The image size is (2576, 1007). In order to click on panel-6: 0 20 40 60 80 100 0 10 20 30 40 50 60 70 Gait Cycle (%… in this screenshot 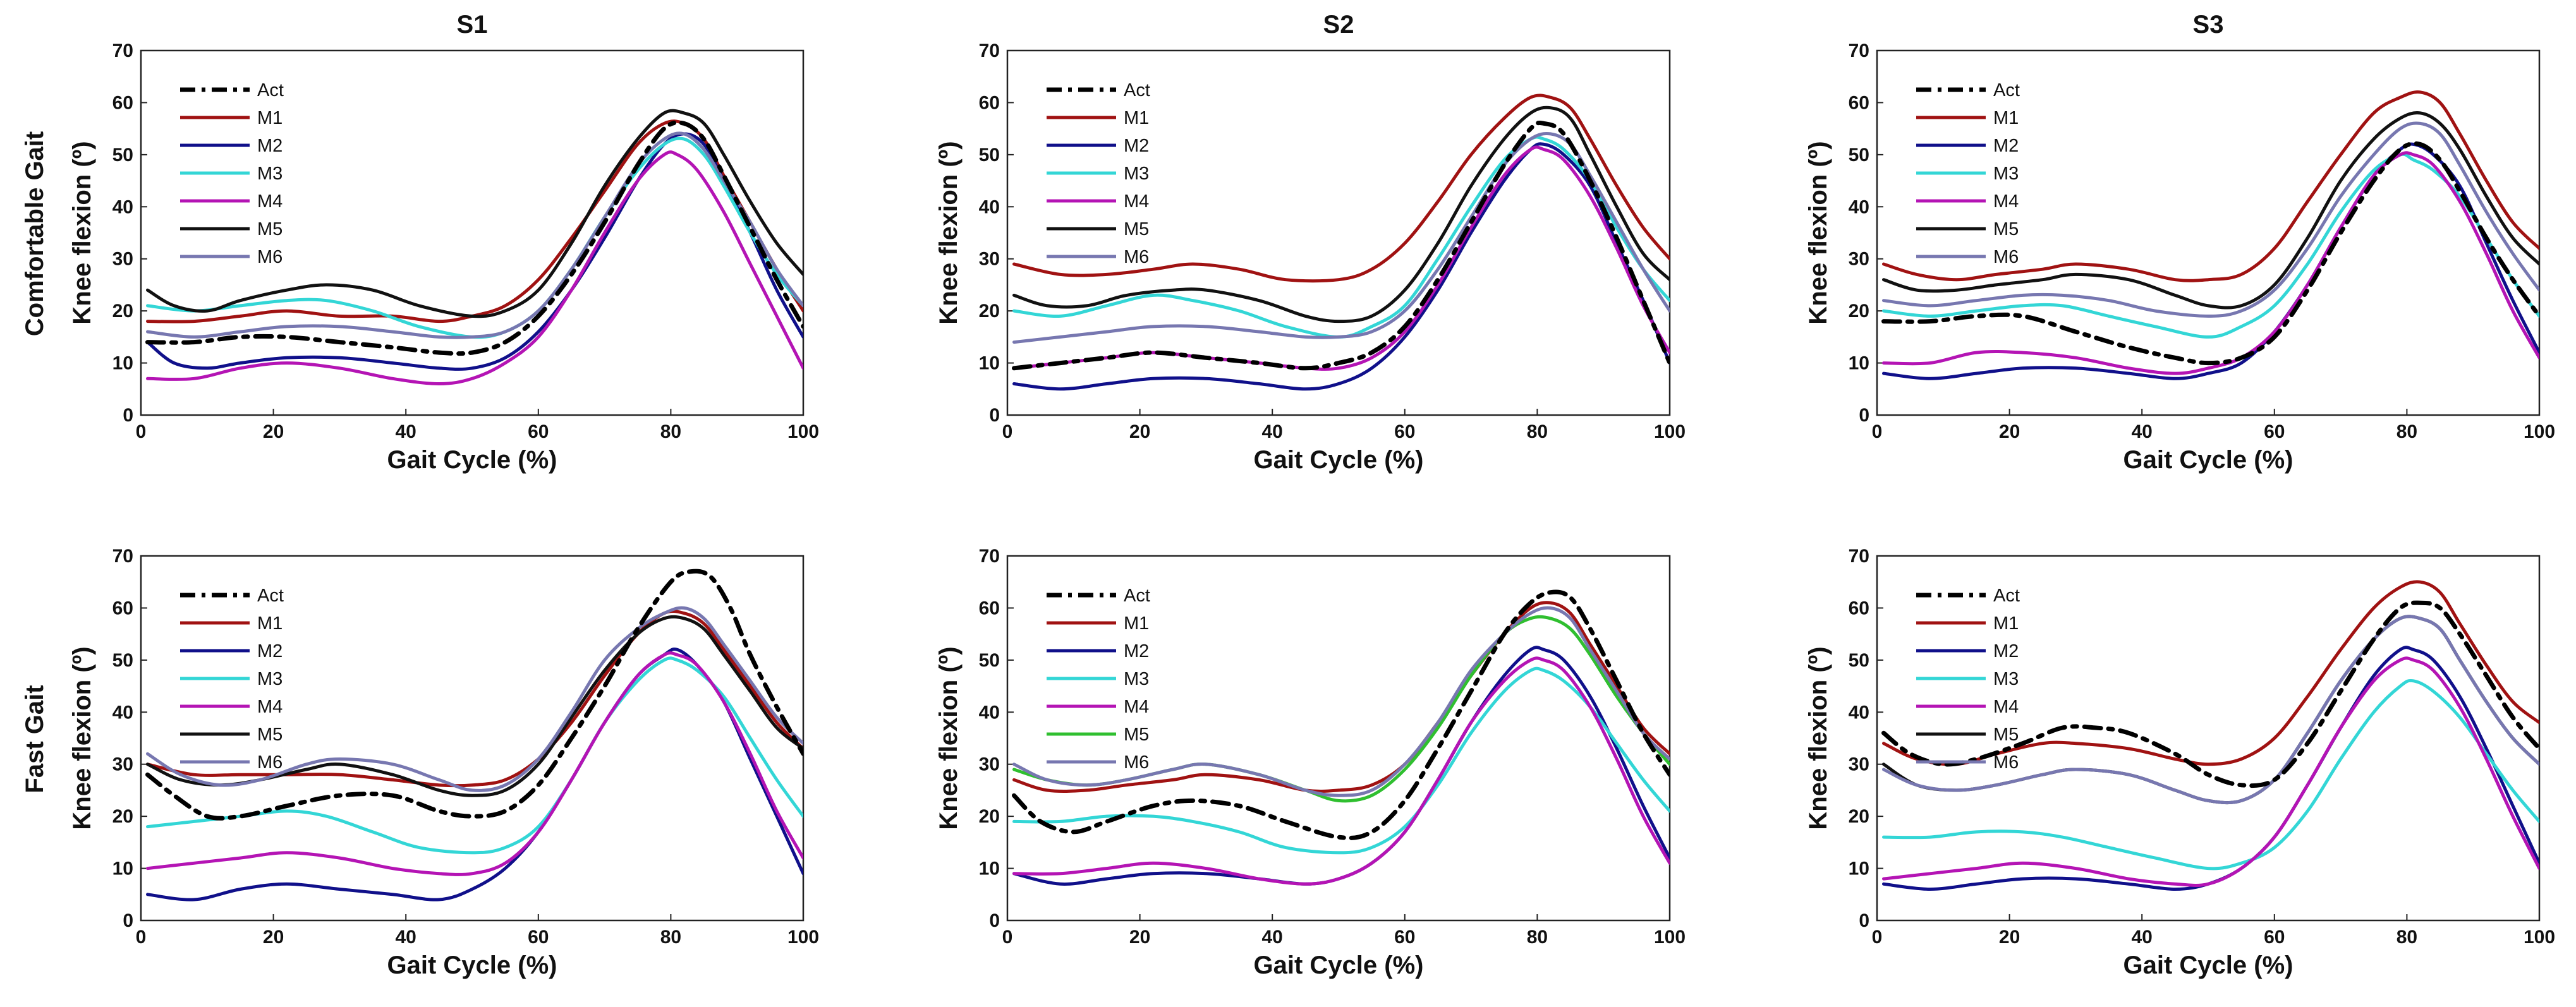, I will do `click(2179, 762)`.